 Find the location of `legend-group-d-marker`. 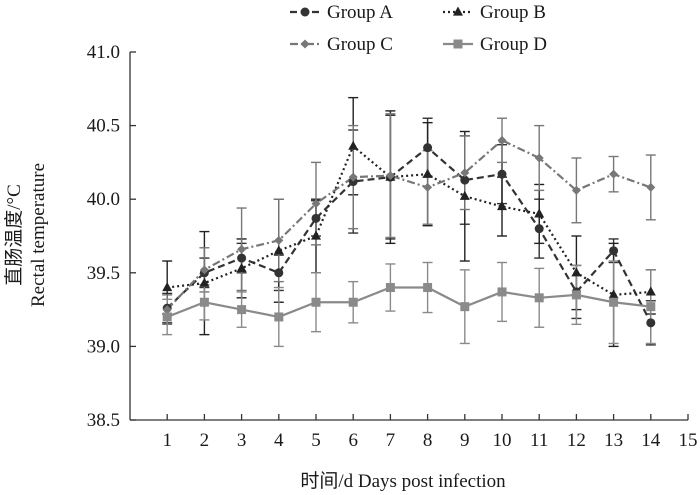

legend-group-d-marker is located at coordinates (458, 44).